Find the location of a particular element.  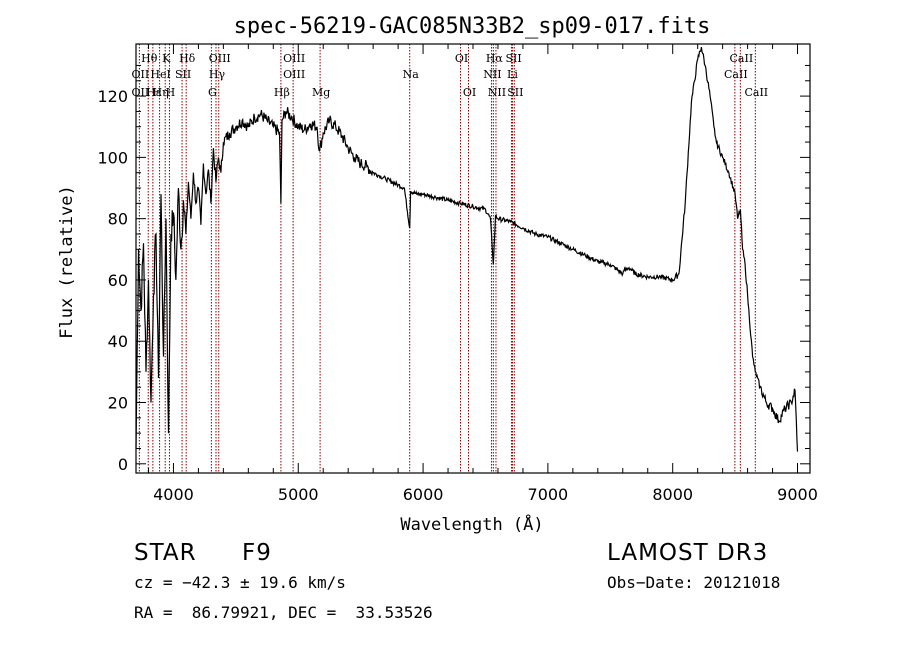

y-axis-label: Flux (relative) is located at coordinates (67, 262).